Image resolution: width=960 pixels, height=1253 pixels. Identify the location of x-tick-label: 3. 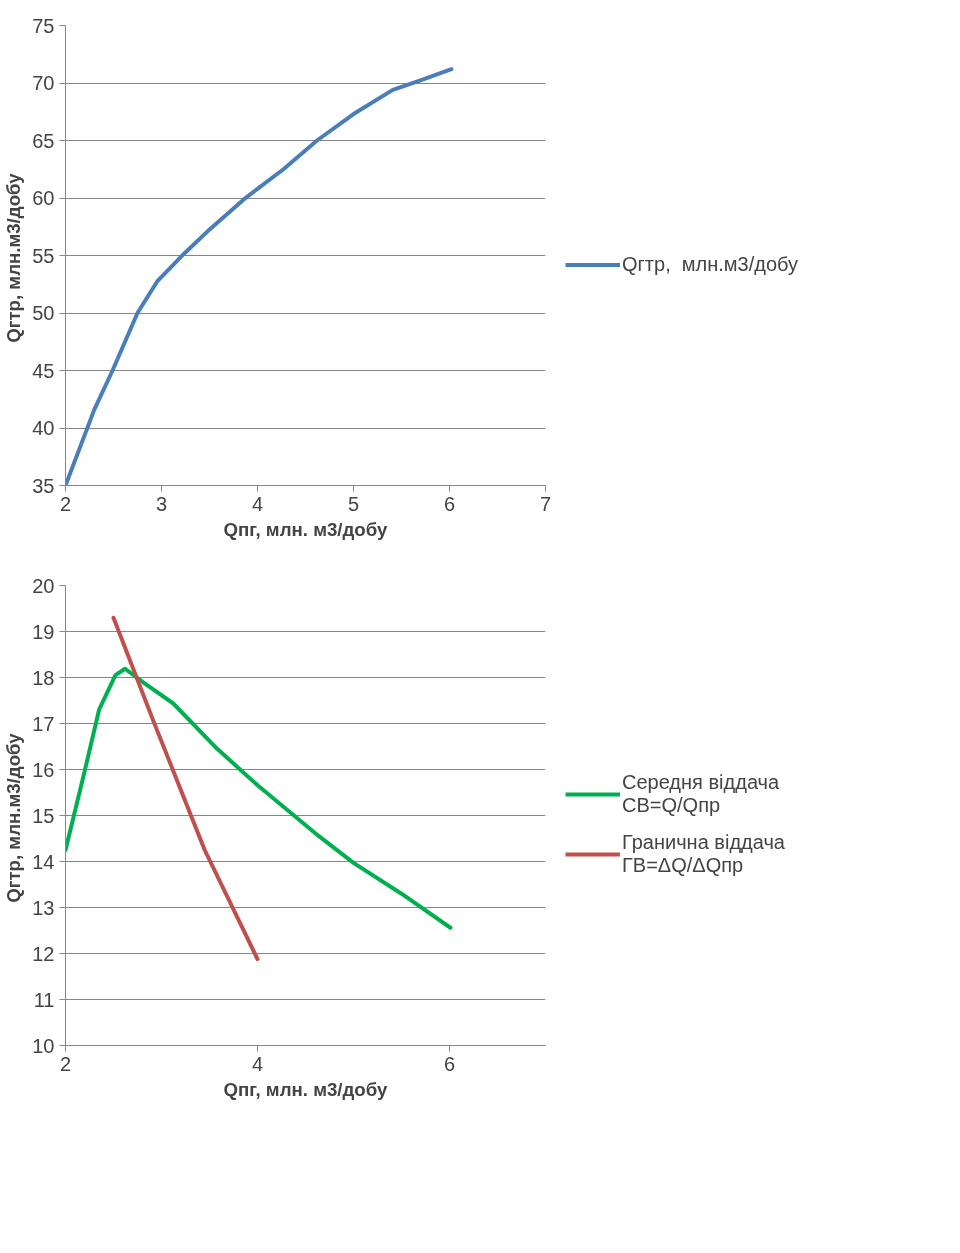
(161, 503).